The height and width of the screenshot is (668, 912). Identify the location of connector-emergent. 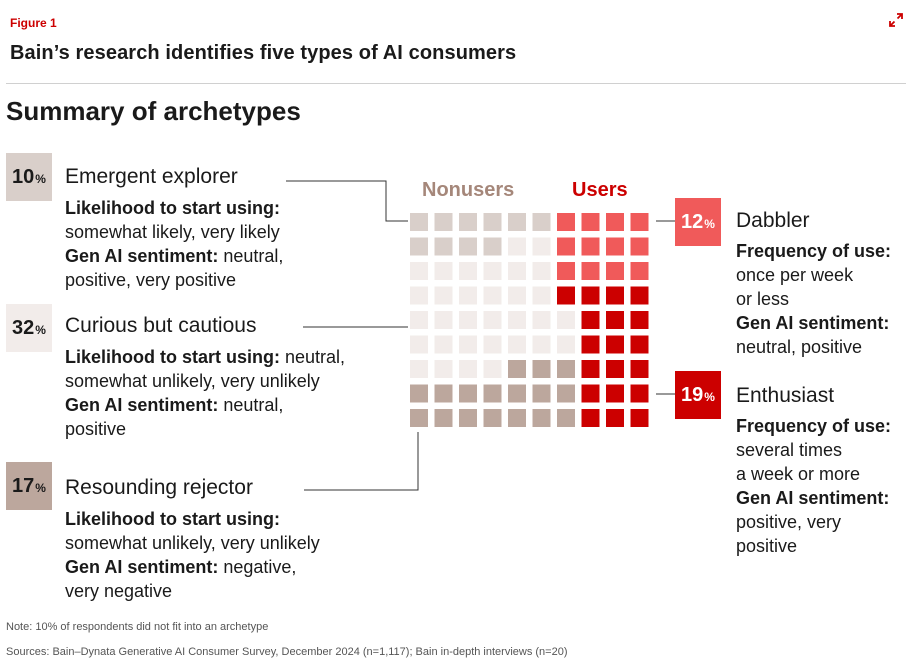
(347, 201).